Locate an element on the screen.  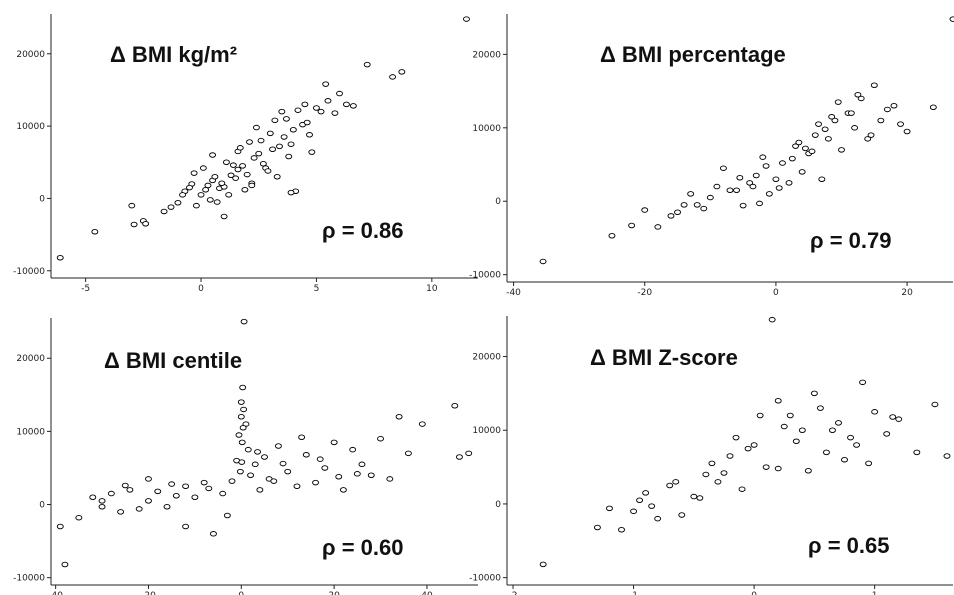
x-tick-label: 0 is located at coordinates (201, 289).